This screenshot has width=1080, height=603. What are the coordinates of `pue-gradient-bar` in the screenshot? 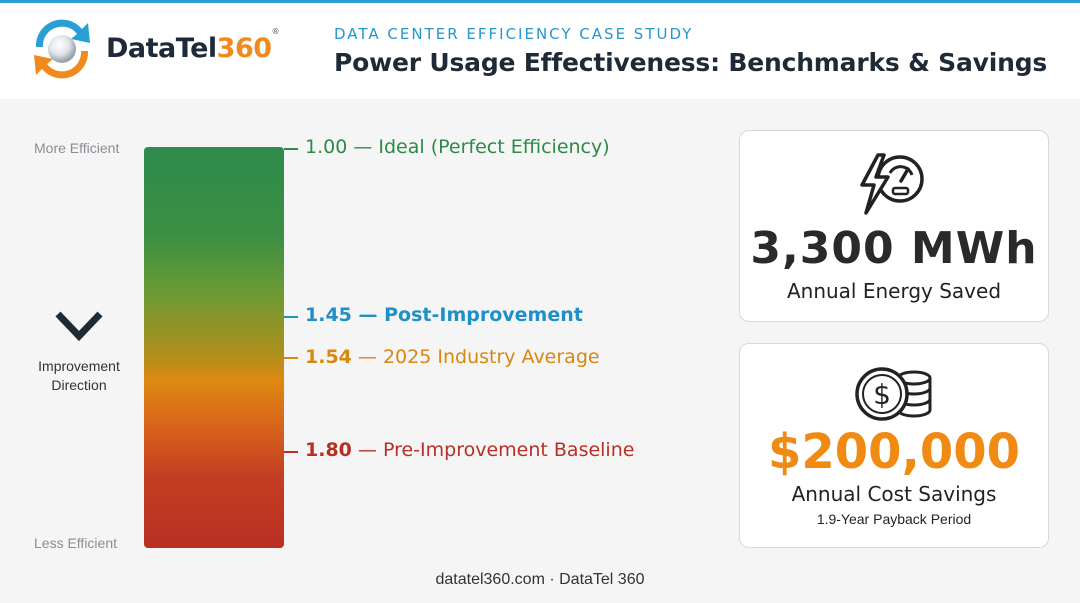 It's located at (214, 347).